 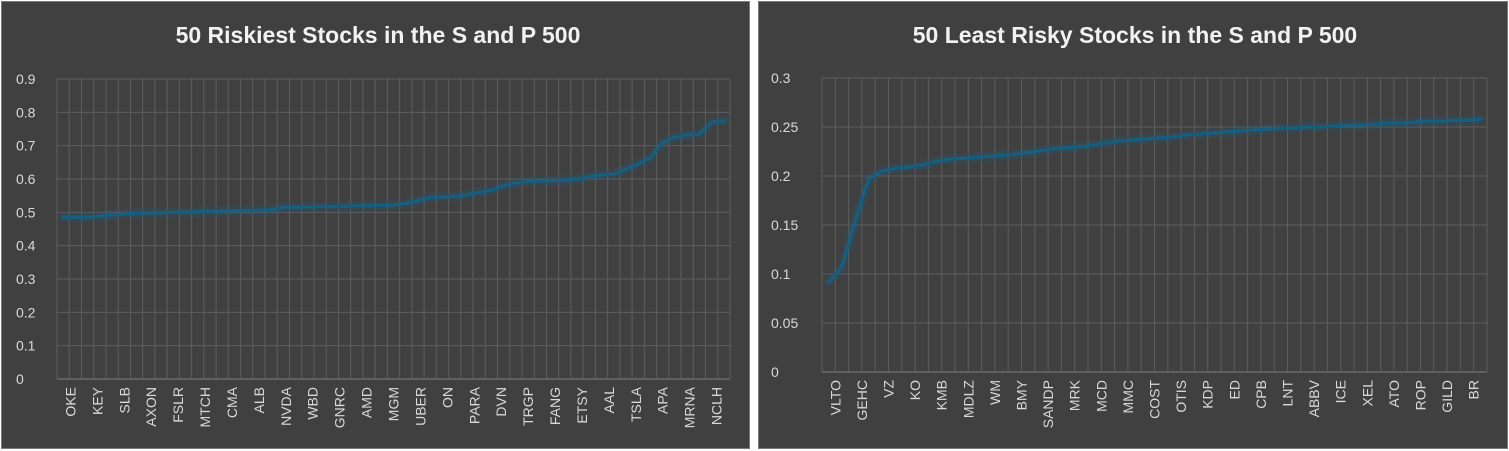 What do you see at coordinates (501, 402) in the screenshot?
I see `x-tick-label: DVN` at bounding box center [501, 402].